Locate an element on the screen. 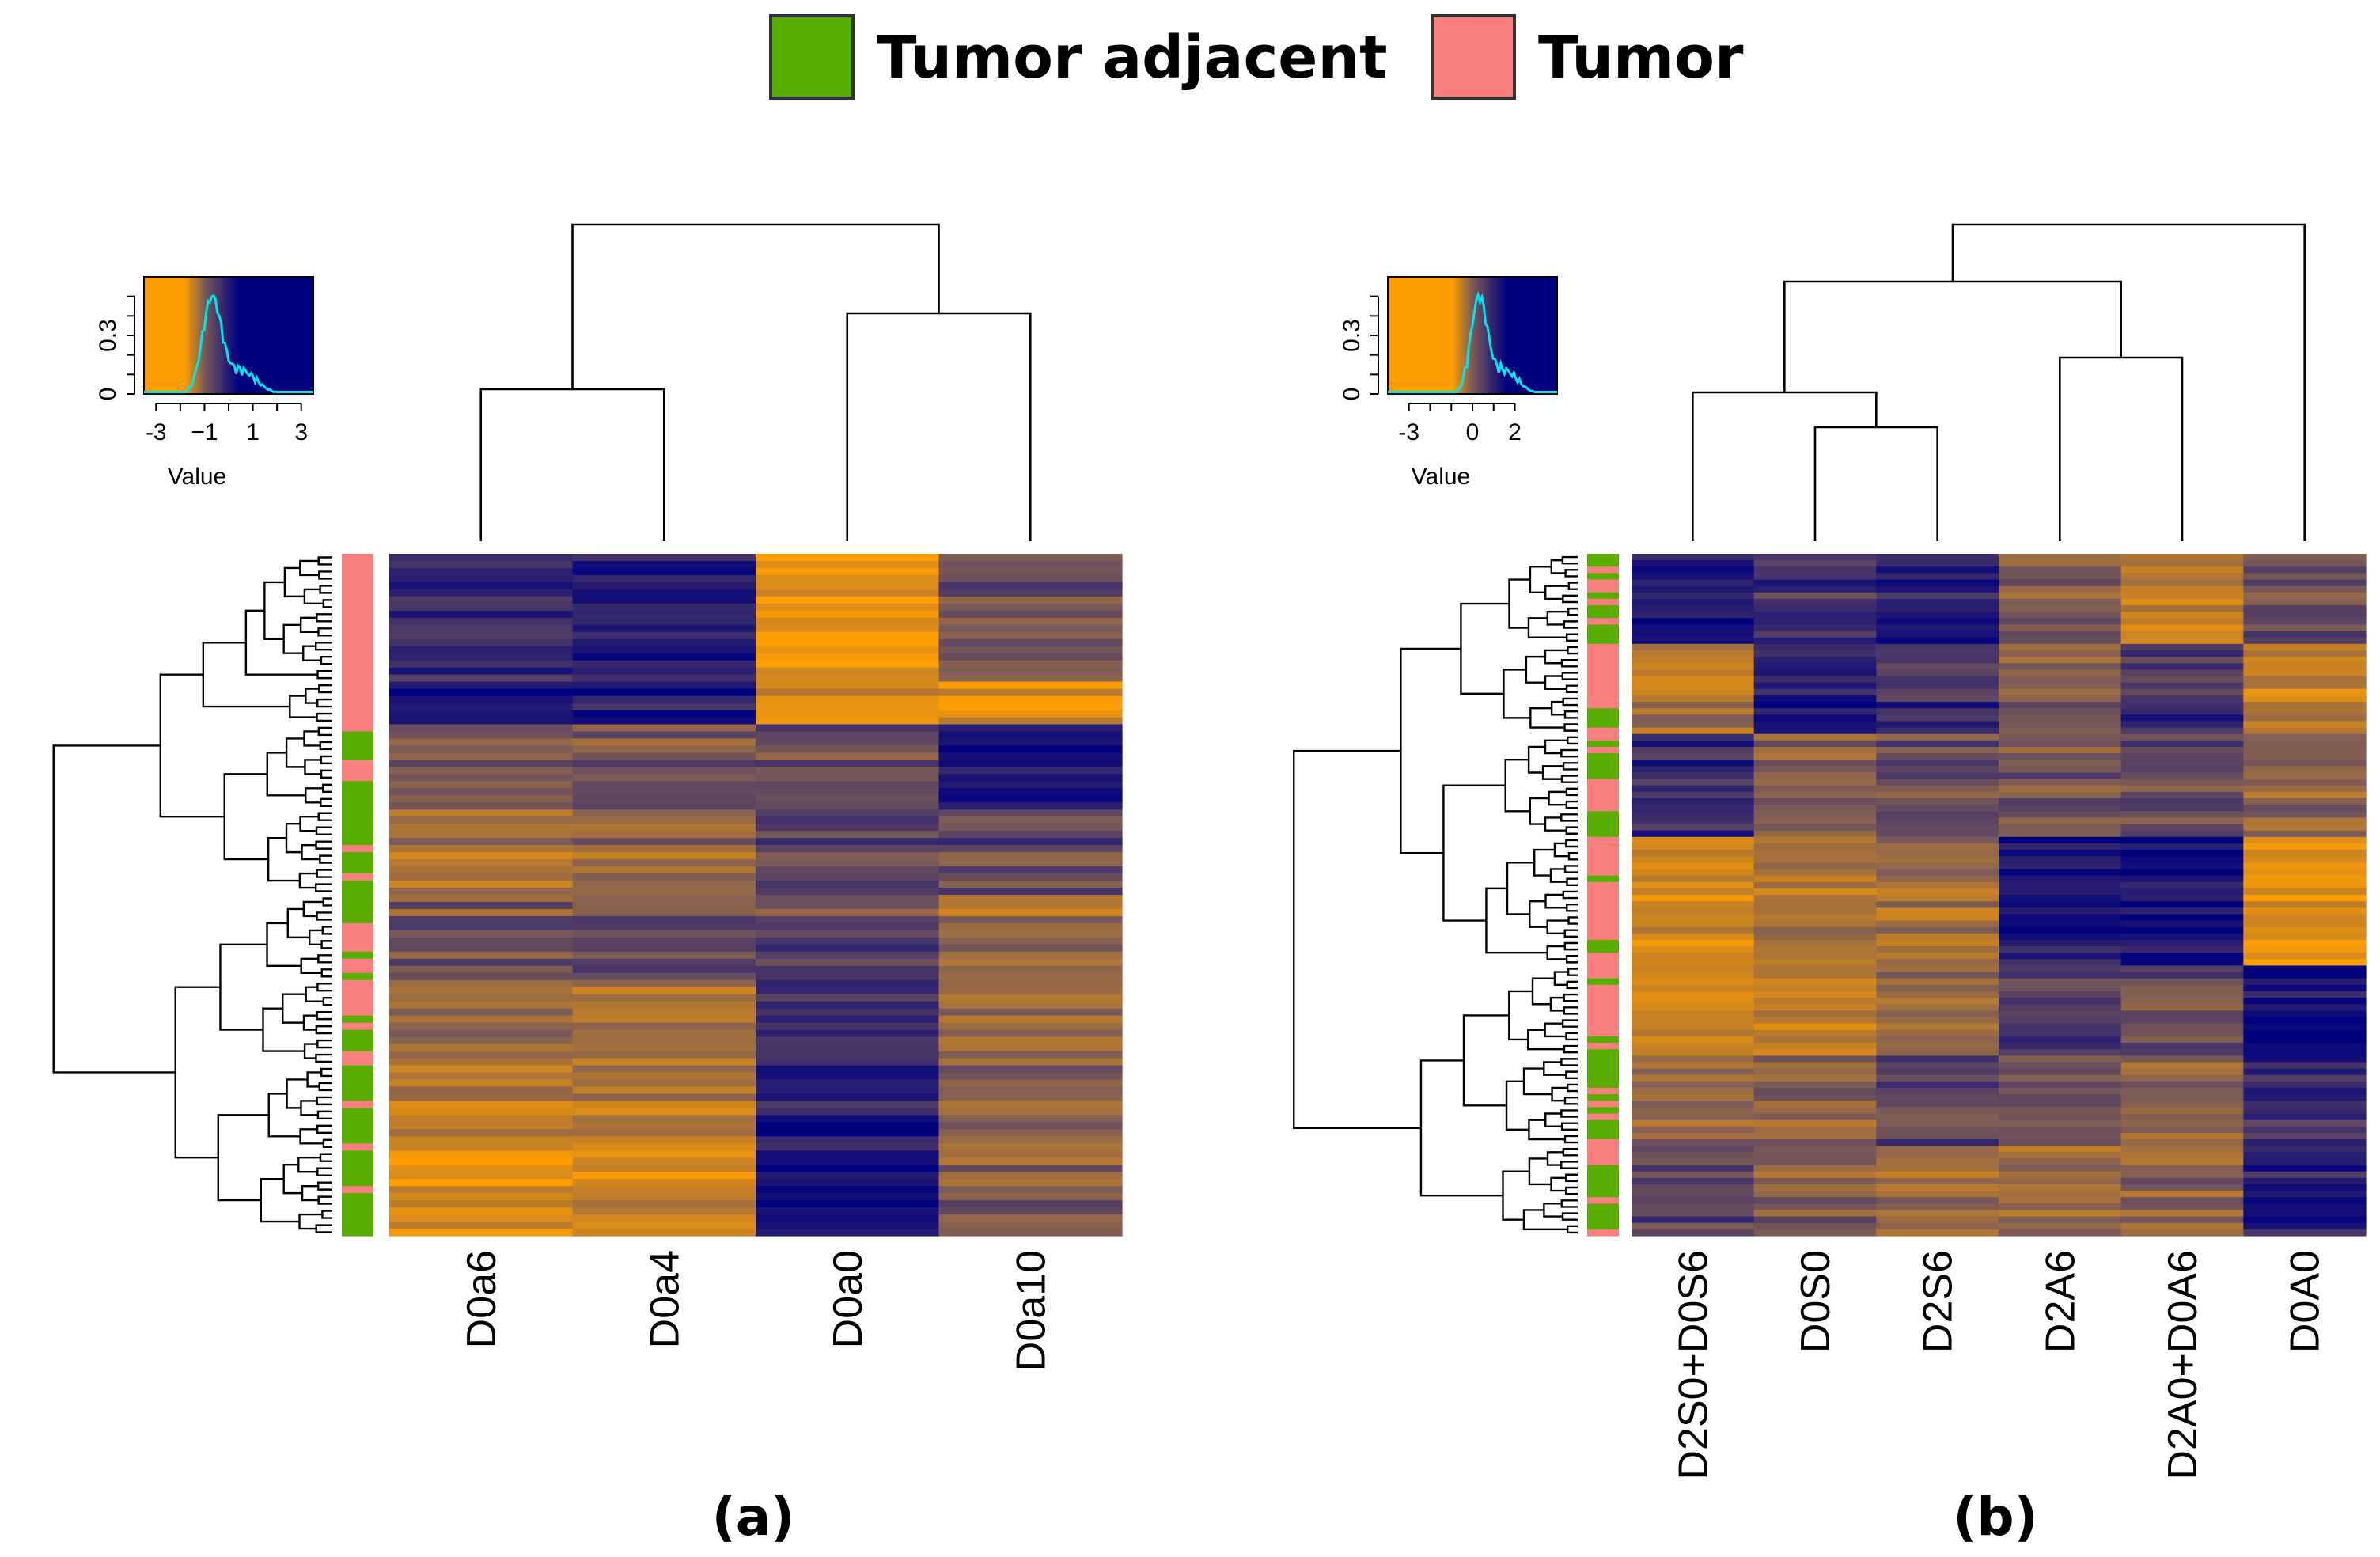 Image resolution: width=2380 pixels, height=1557 pixels. column-labels-a: D0a6 D0a4 D0a0 D0a10 is located at coordinates (757, 1310).